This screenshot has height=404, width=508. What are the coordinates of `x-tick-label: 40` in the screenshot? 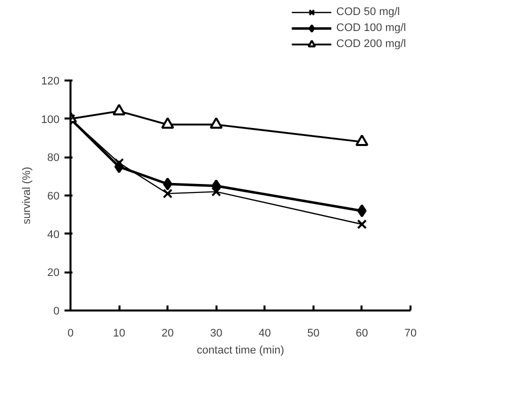 It's located at (264, 334).